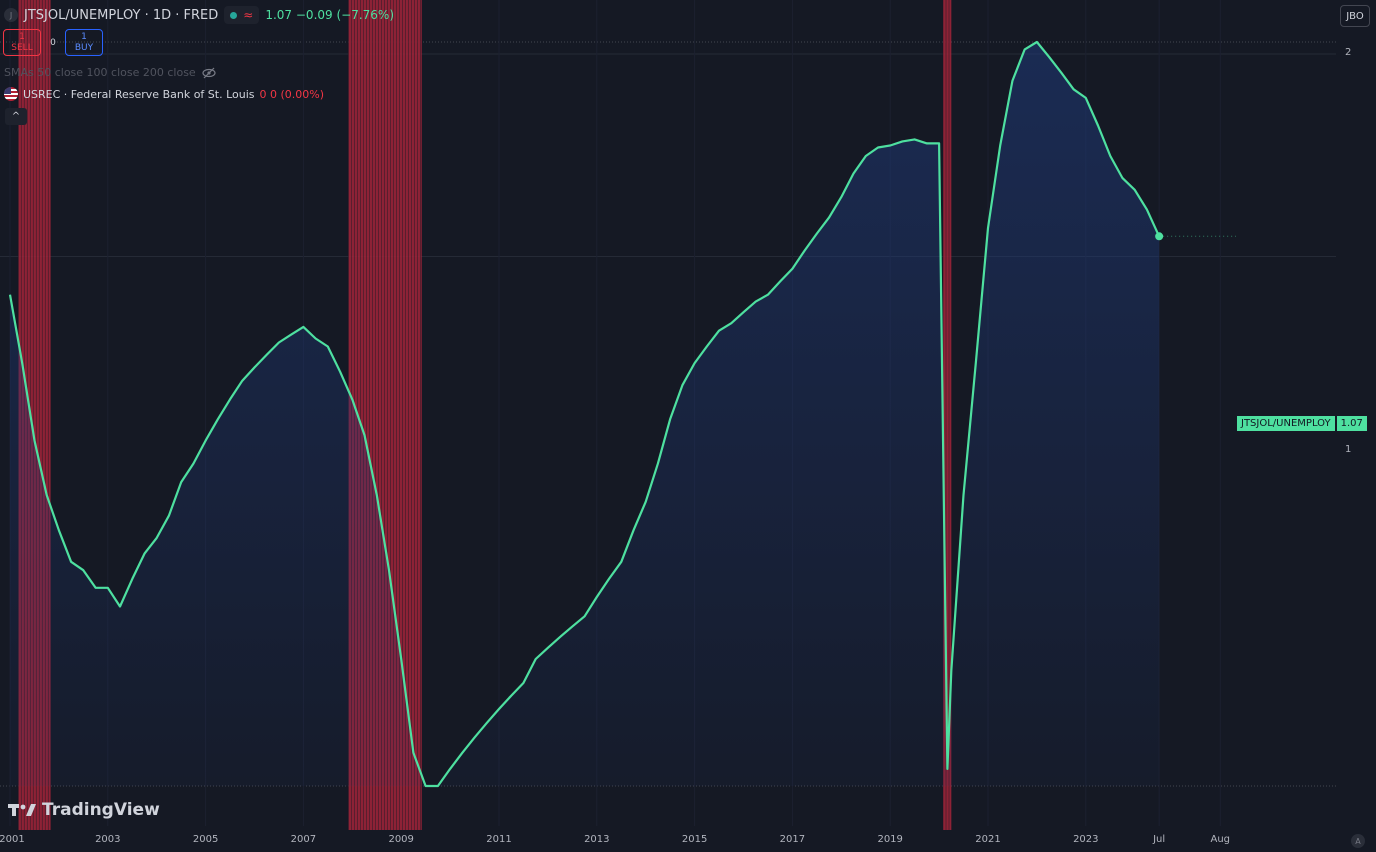 This screenshot has width=1376, height=852. What do you see at coordinates (248, 15) in the screenshot?
I see `wave-icon: ≈` at bounding box center [248, 15].